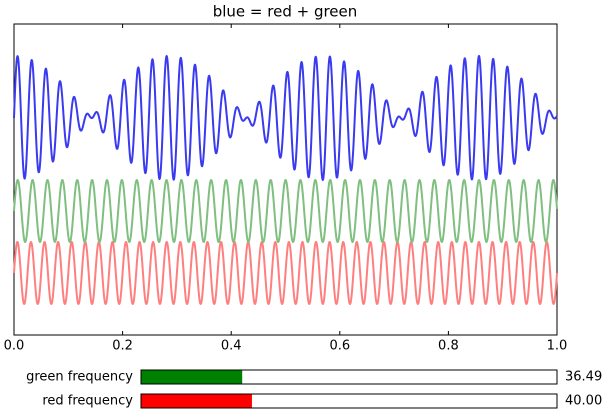  What do you see at coordinates (285, 211) in the screenshot?
I see `green-wave` at bounding box center [285, 211].